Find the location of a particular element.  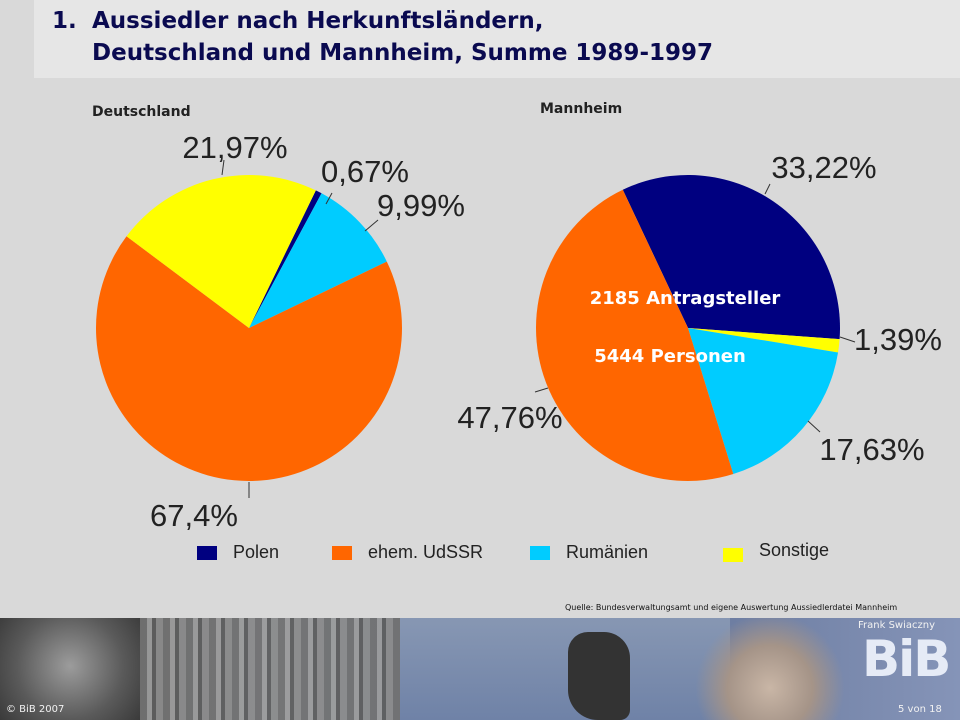

leader-line-deutschland-sonstige is located at coordinates (223, 167).